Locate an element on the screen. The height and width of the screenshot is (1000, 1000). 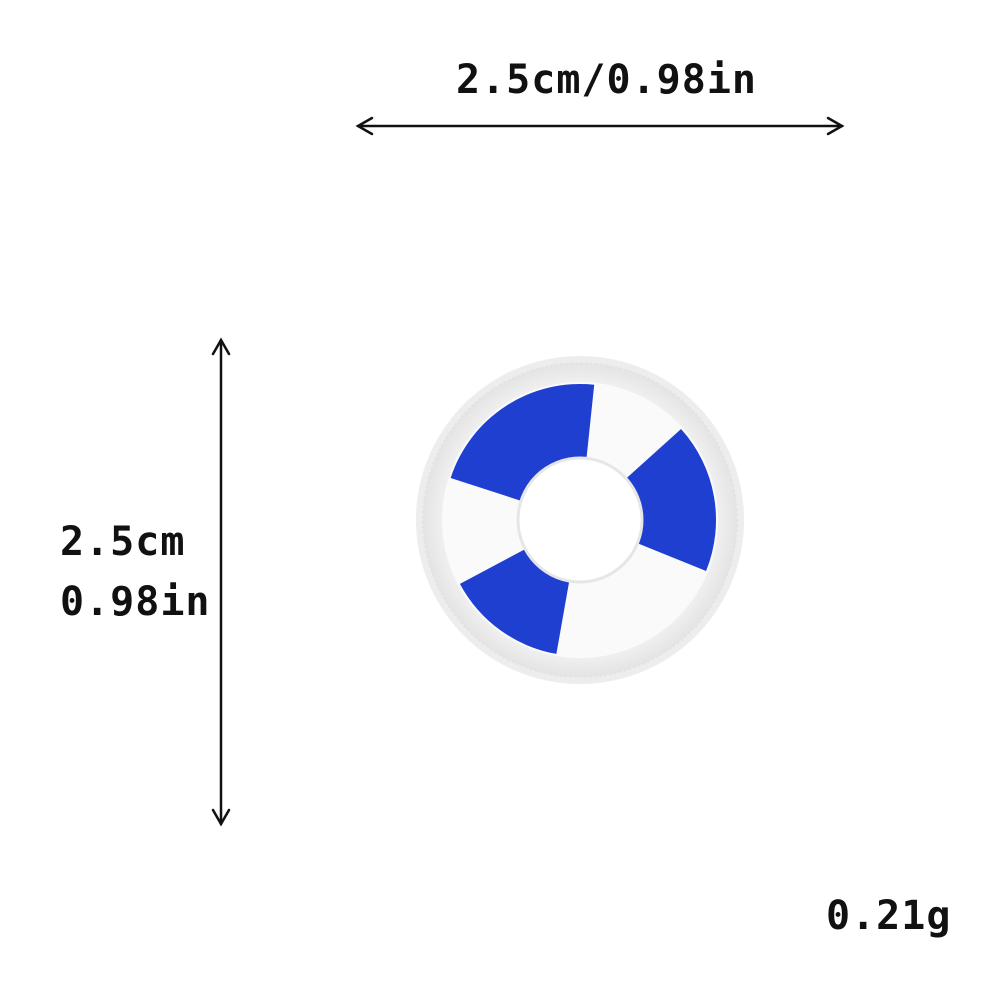
ring-stripes is located at coordinates (583, 519).